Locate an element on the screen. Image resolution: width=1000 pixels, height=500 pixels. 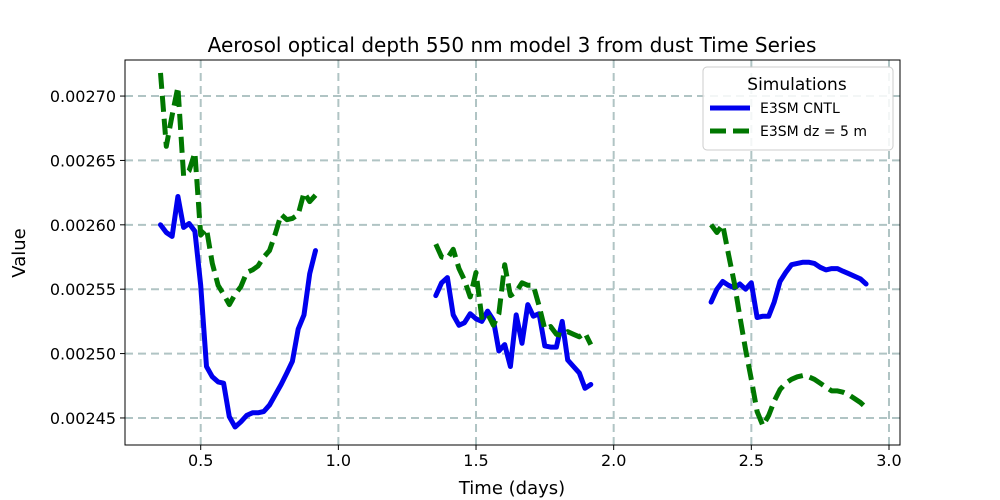
legend: Simulations E3SM CNTL E3SM dz = 5 m is located at coordinates (798, 108).